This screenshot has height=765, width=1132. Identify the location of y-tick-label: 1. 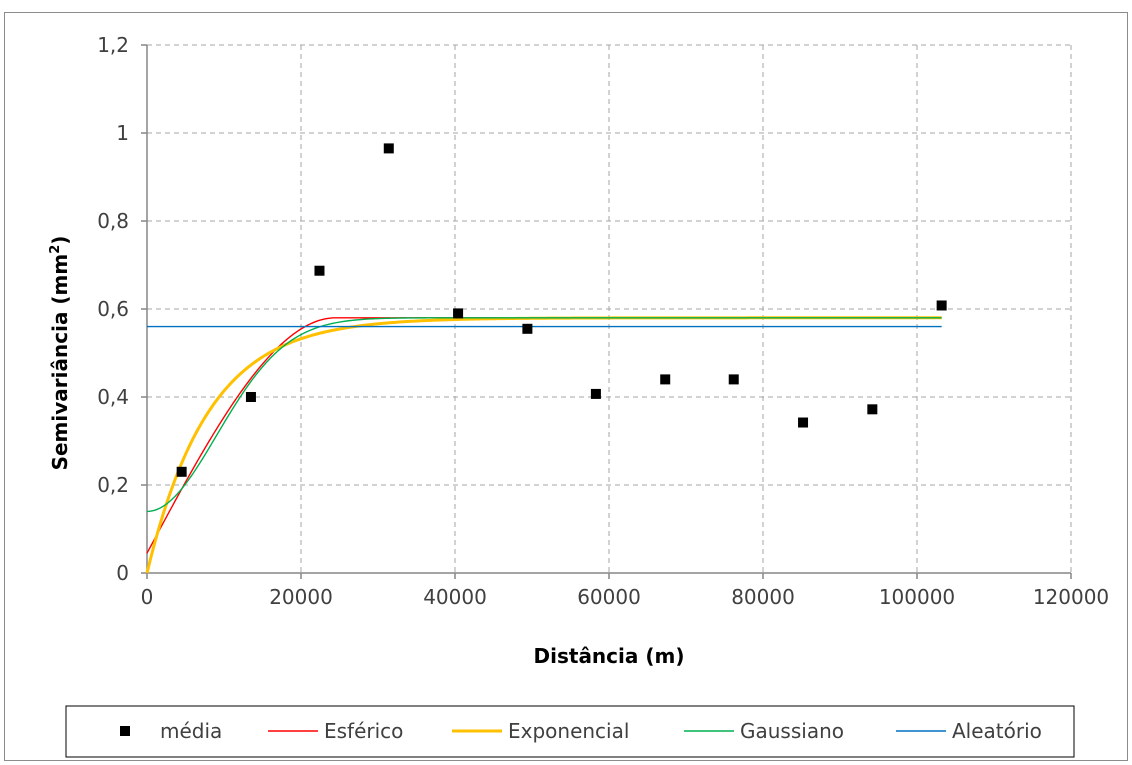
(122, 133).